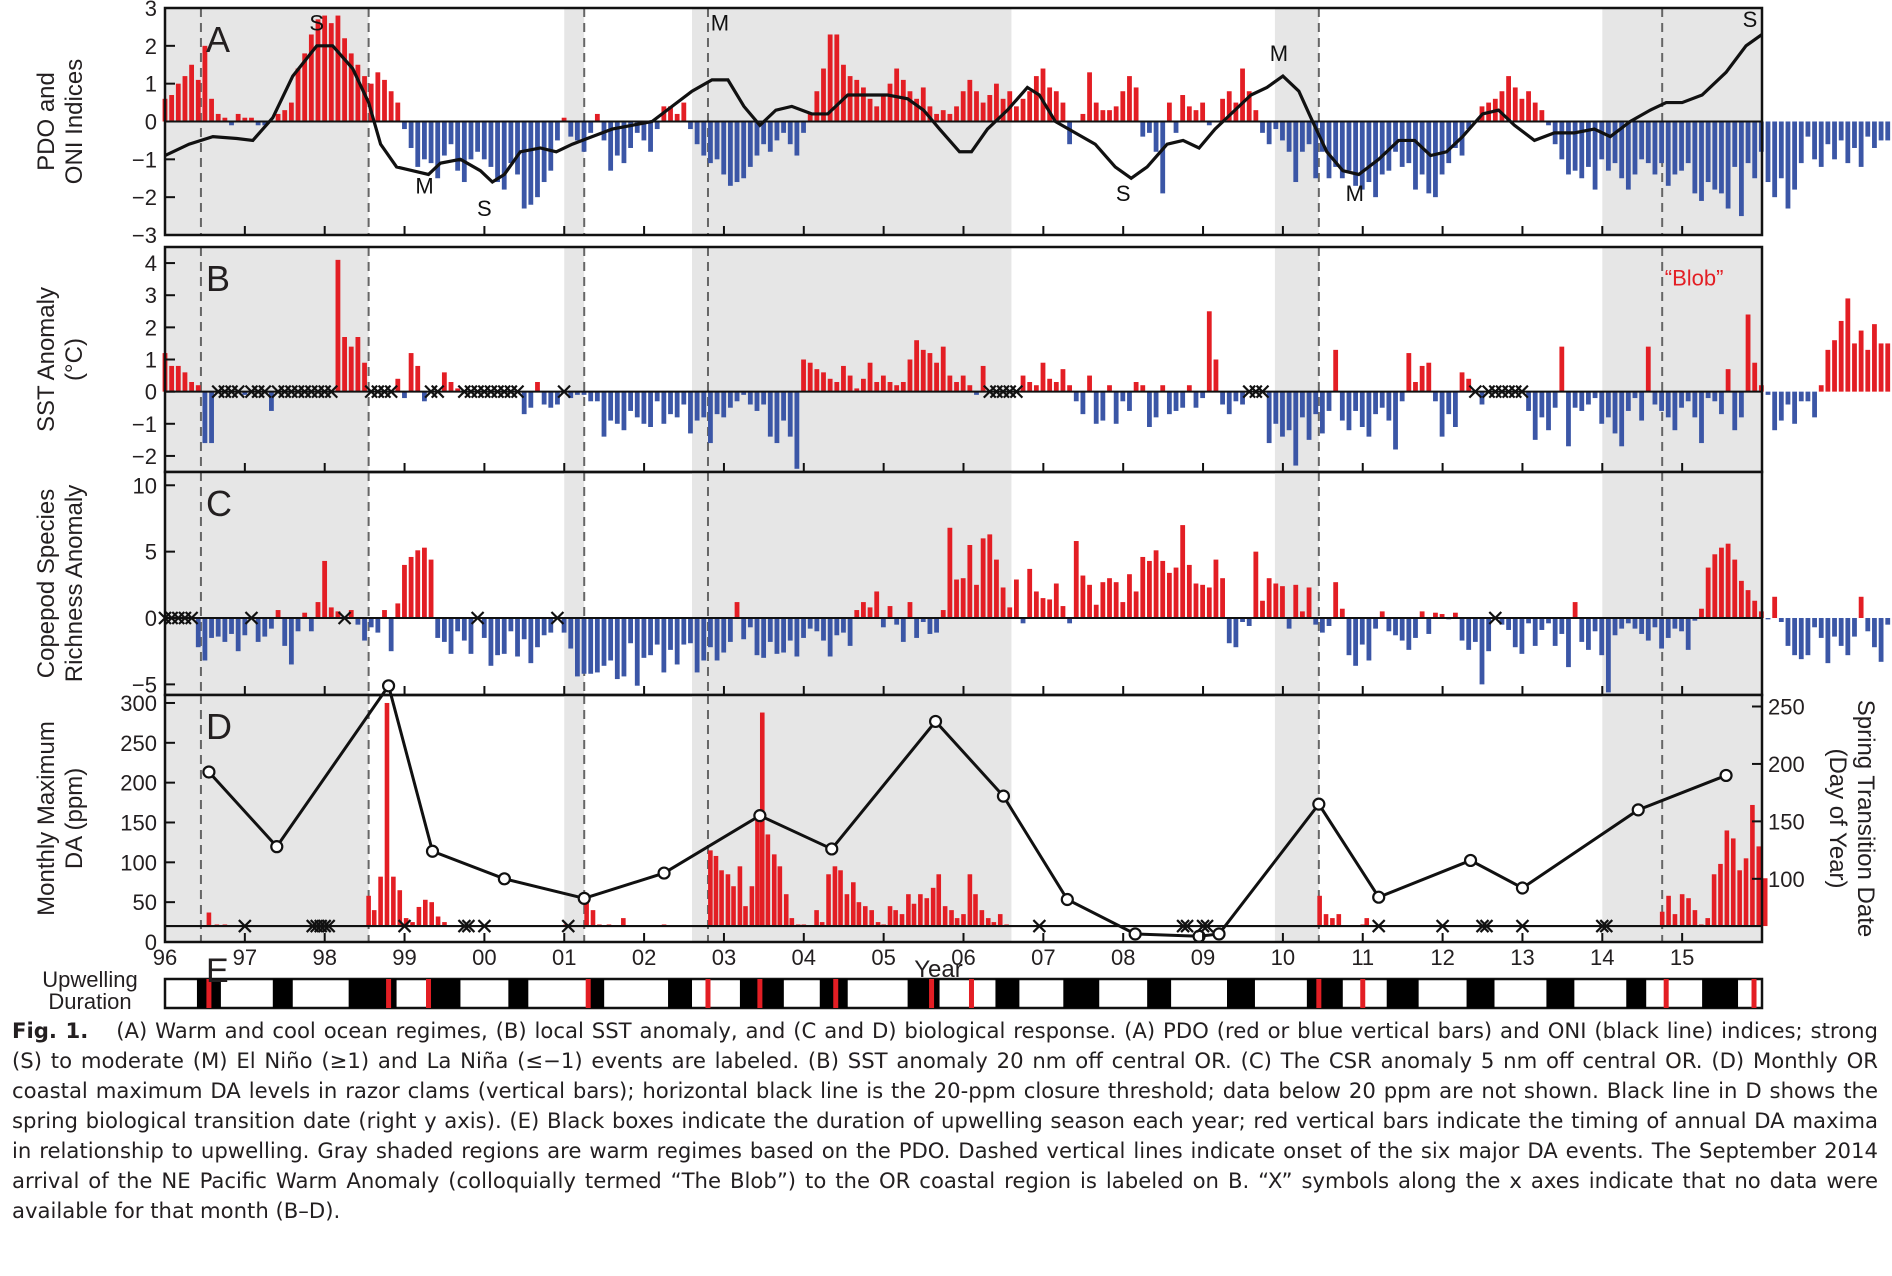 The image size is (1892, 1276). Describe the element at coordinates (923, 993) in the screenshot. I see `upwelling-box` at that location.